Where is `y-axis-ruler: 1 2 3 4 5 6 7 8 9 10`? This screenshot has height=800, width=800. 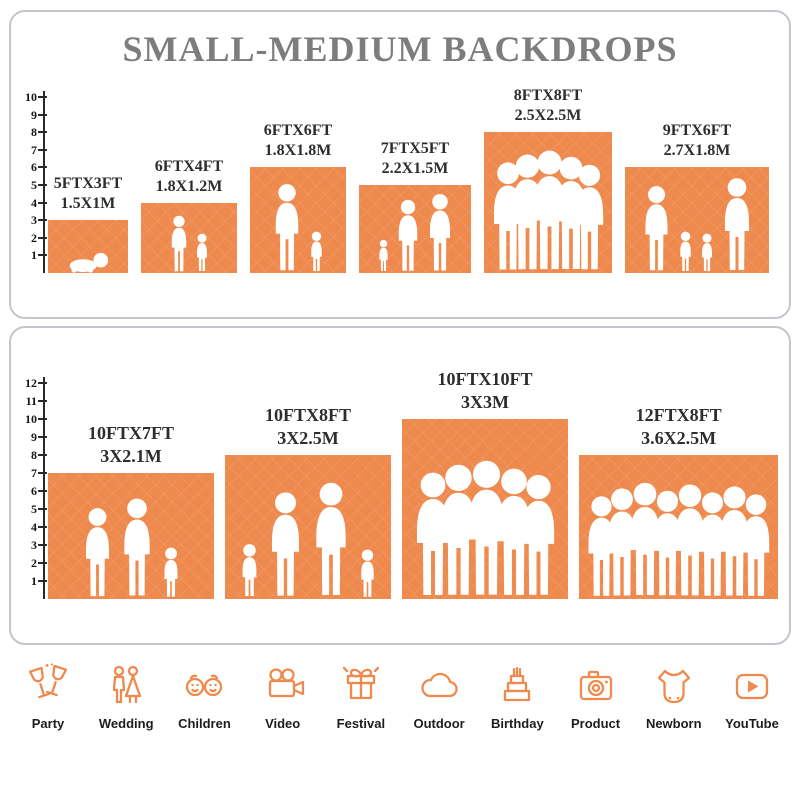
y-axis-ruler: 1 2 3 4 5 6 7 8 9 10 is located at coordinates (30, 182).